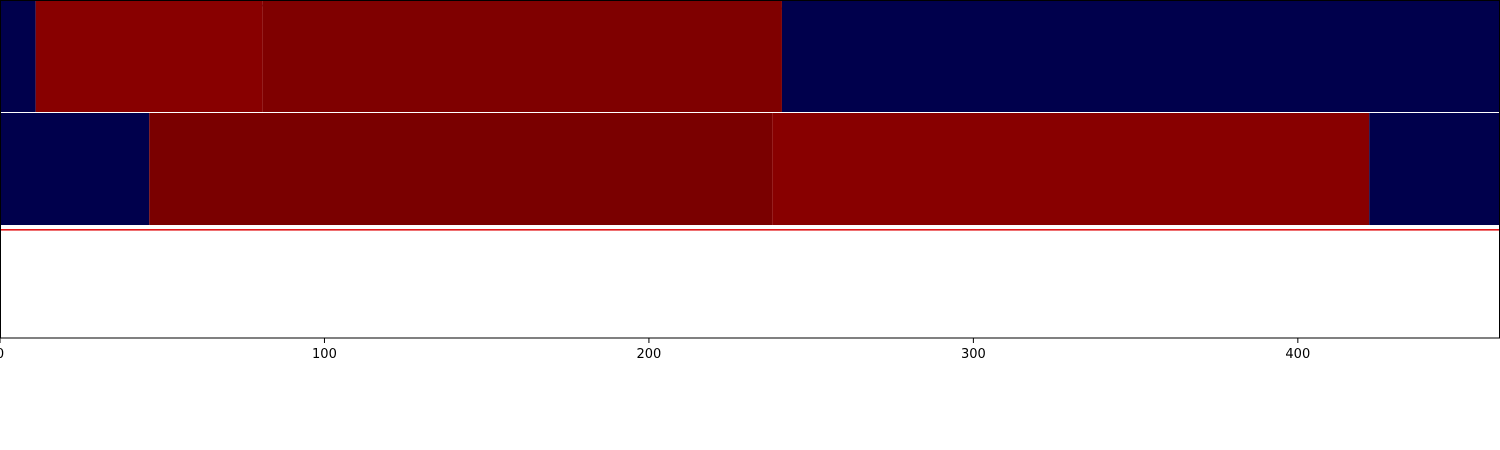 The image size is (1500, 450). Describe the element at coordinates (324, 354) in the screenshot. I see `x-tick-label: 100` at that location.